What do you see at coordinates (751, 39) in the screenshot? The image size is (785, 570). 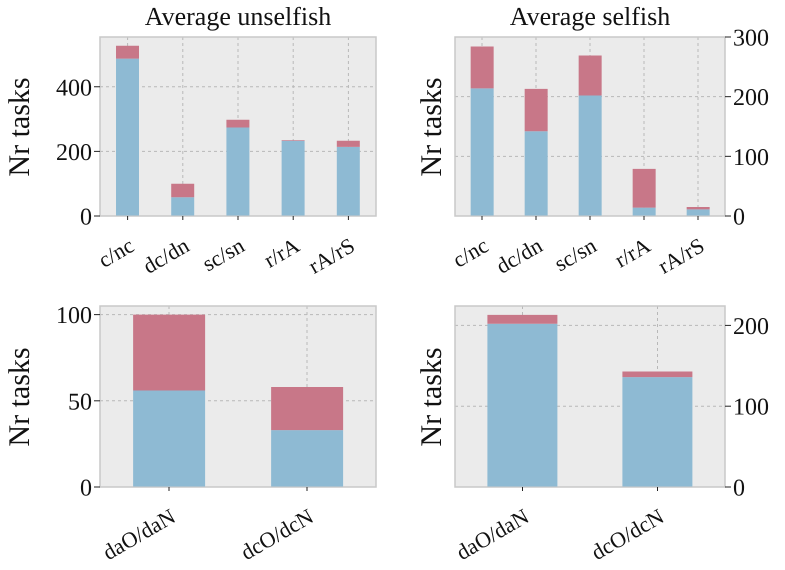 I see `y-tick-label: 300` at bounding box center [751, 39].